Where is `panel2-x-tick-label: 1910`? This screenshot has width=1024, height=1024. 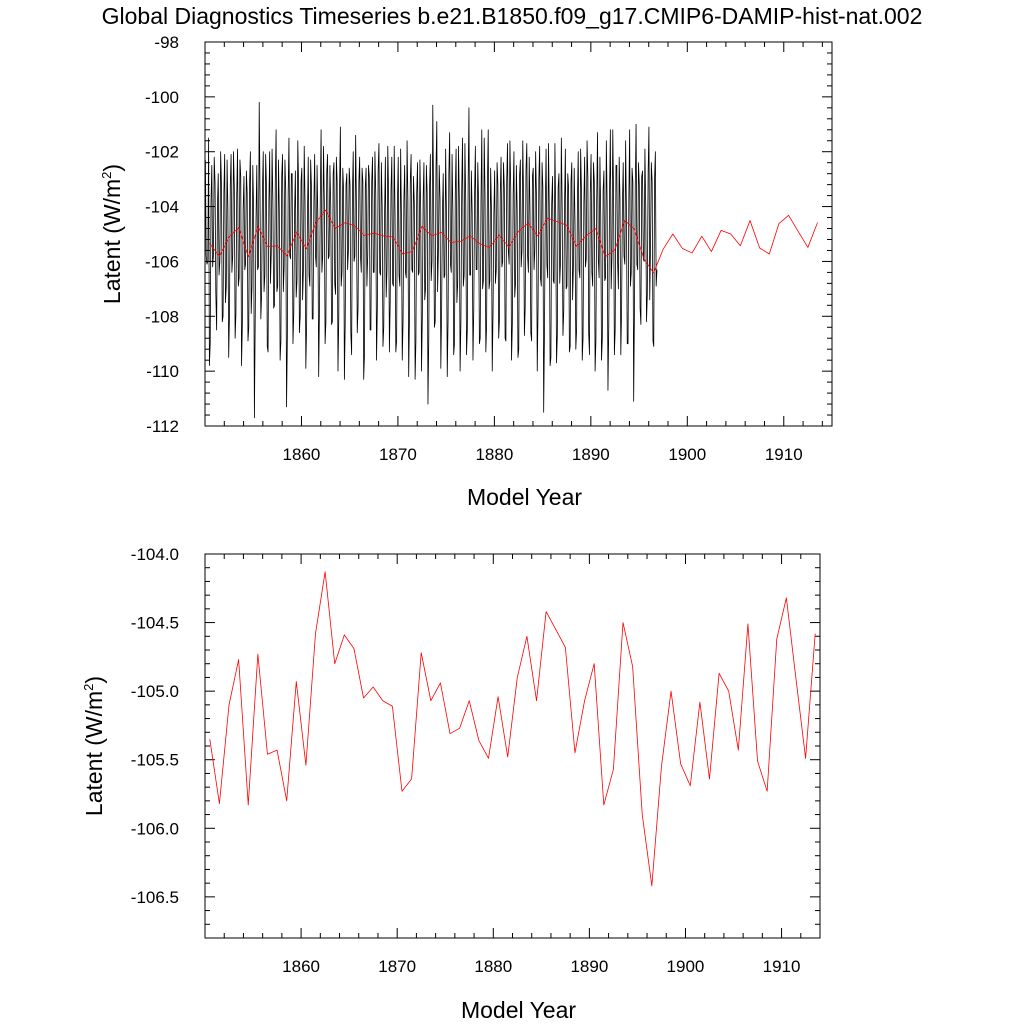 panel2-x-tick-label: 1910 is located at coordinates (782, 966).